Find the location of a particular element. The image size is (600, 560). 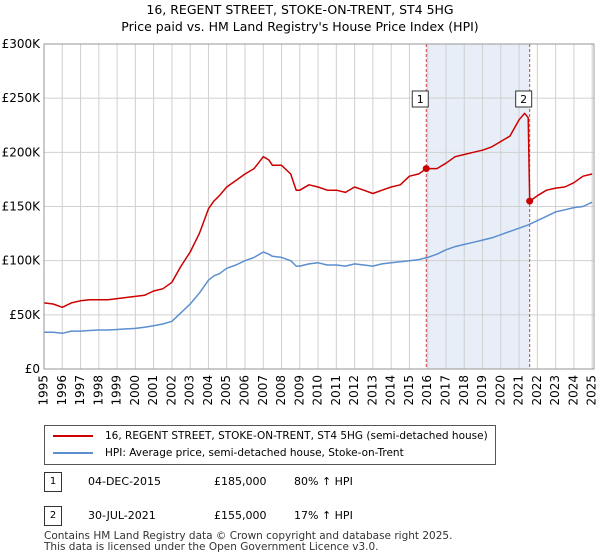

x-tick-label: 2011 is located at coordinates (336, 390).